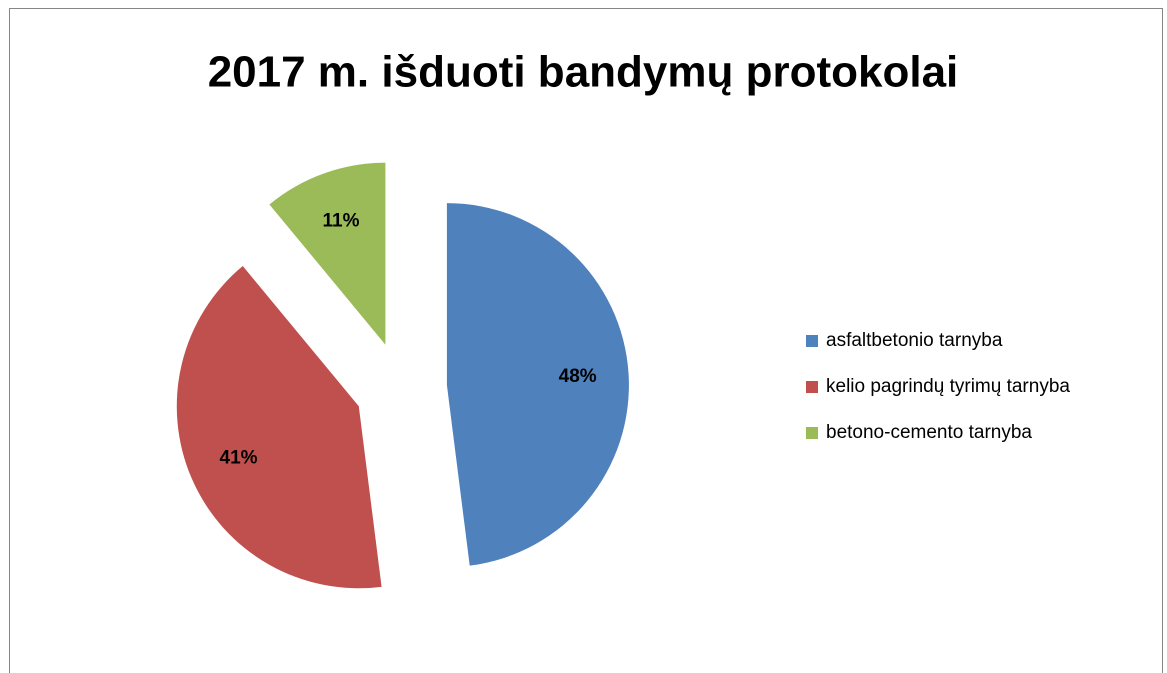 The image size is (1167, 673). I want to click on legend-label: asfaltbetonio tarnyba, so click(914, 340).